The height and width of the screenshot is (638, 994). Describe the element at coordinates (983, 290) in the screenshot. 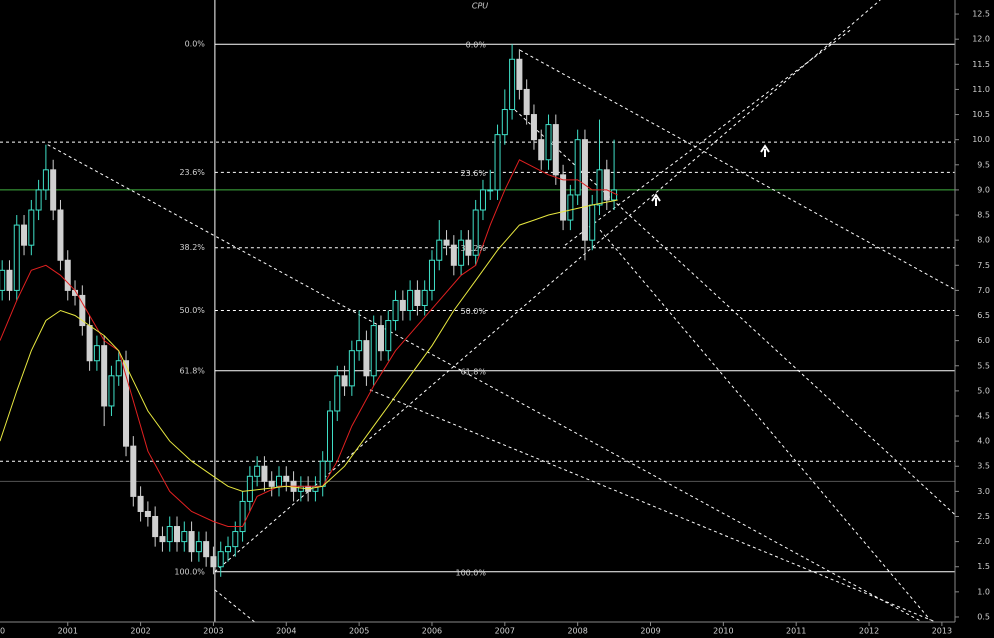

I see `y-tick-label: 7.0` at that location.